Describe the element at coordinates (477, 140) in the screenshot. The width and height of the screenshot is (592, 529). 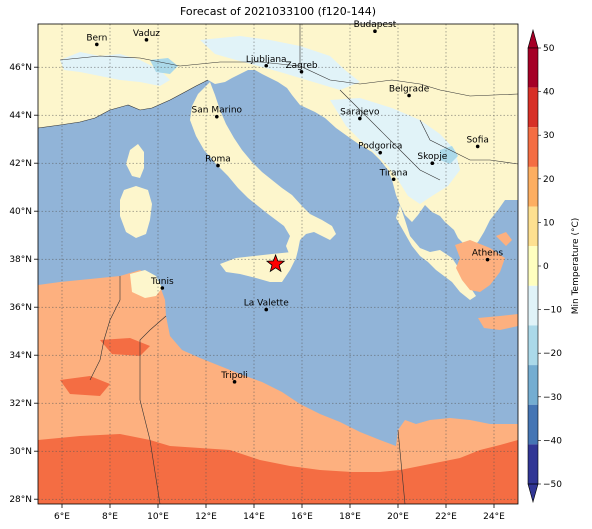
I see `city-label: Sofia` at that location.